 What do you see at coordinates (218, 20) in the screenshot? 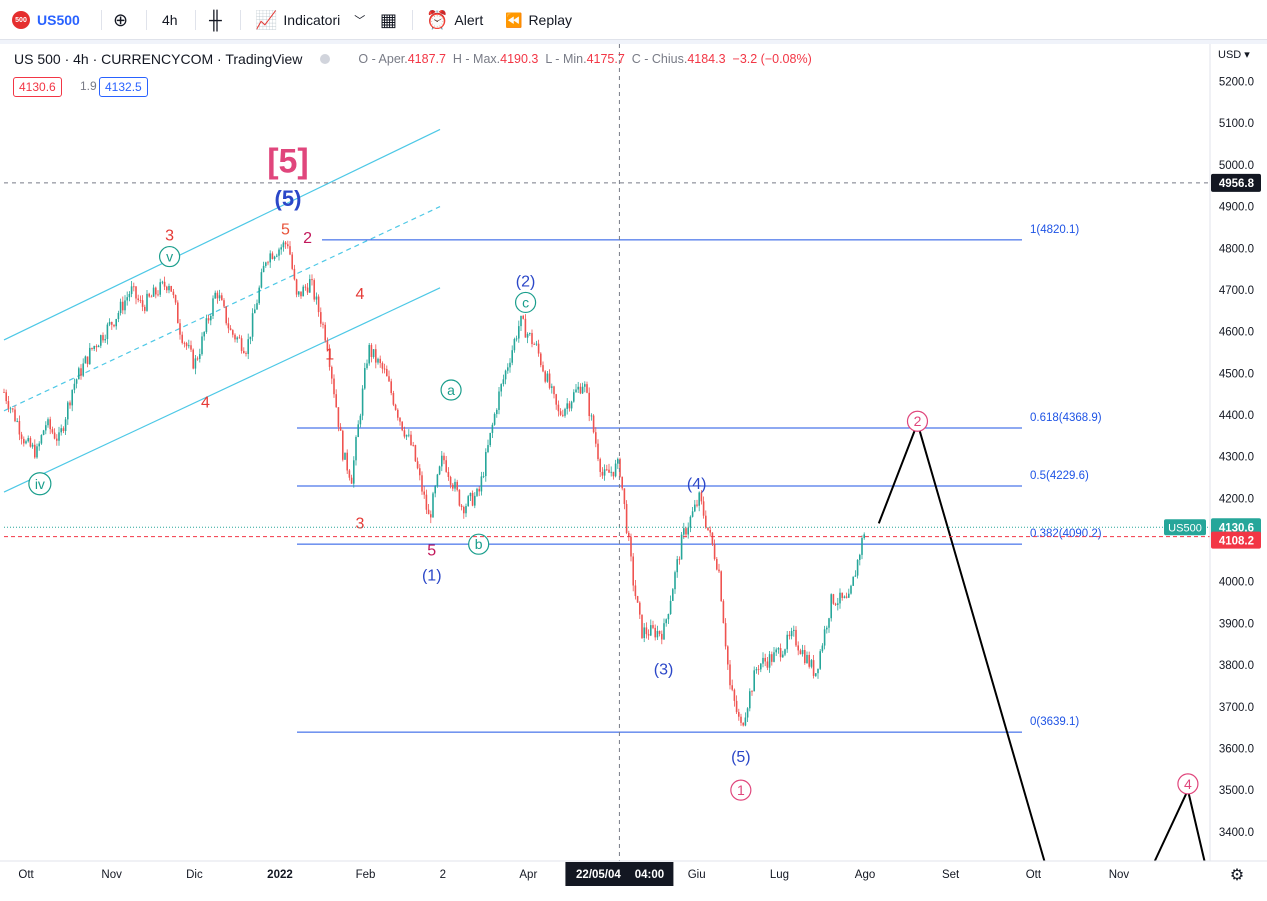
I see `chart-type-button: ╫` at bounding box center [218, 20].